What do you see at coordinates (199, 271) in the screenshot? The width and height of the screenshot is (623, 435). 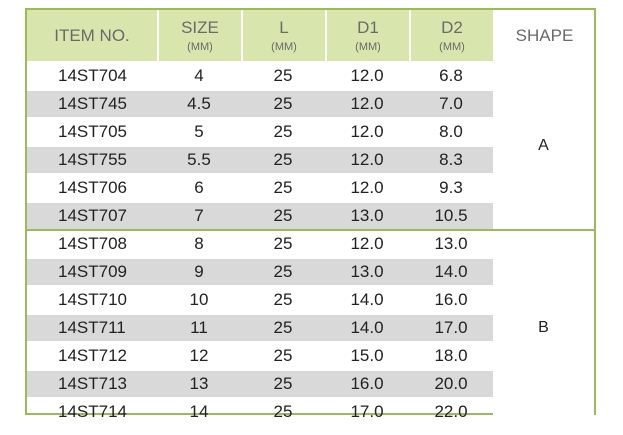 I see `size-cell: 9` at bounding box center [199, 271].